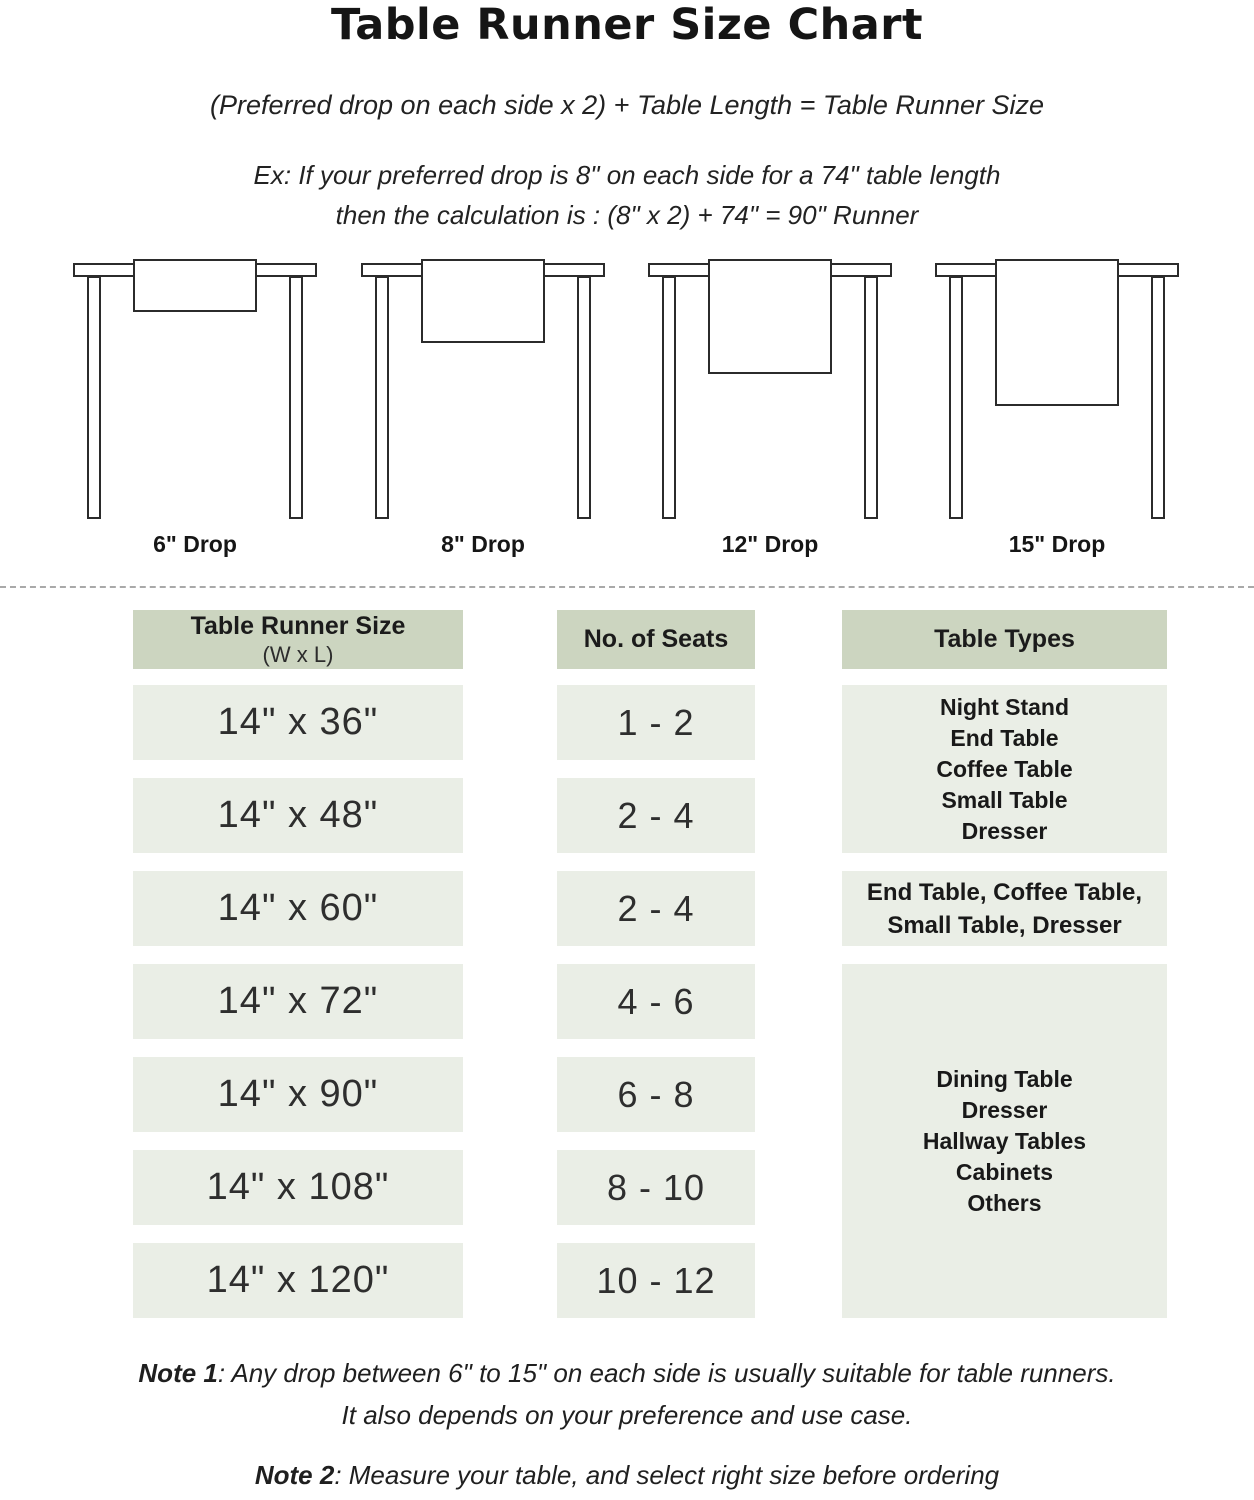 This screenshot has width=1254, height=1500. What do you see at coordinates (195, 406) in the screenshot?
I see `table-diagram-6-drop: 6" Drop` at bounding box center [195, 406].